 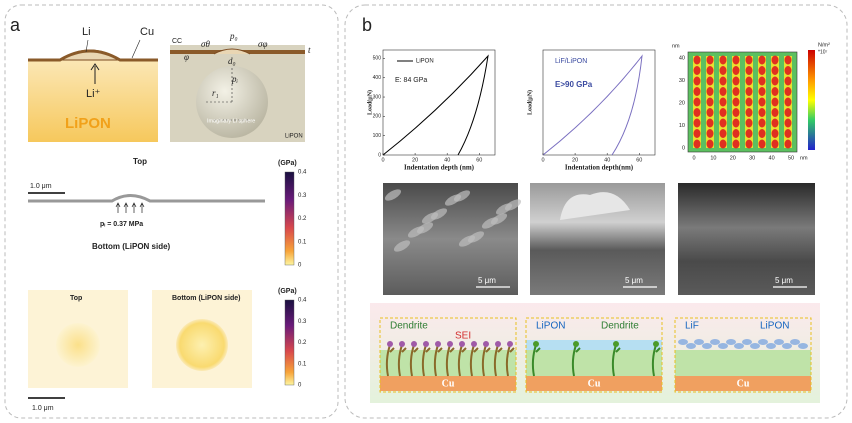 I want to click on label: 1.0 μm, so click(x=41, y=186).